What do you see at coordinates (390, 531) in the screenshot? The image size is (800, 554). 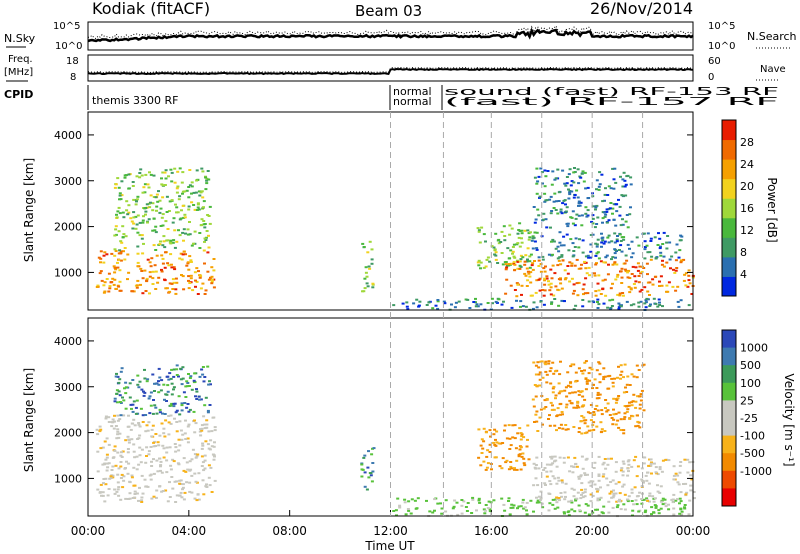 I see `x-tick-label: 12:00` at bounding box center [390, 531].